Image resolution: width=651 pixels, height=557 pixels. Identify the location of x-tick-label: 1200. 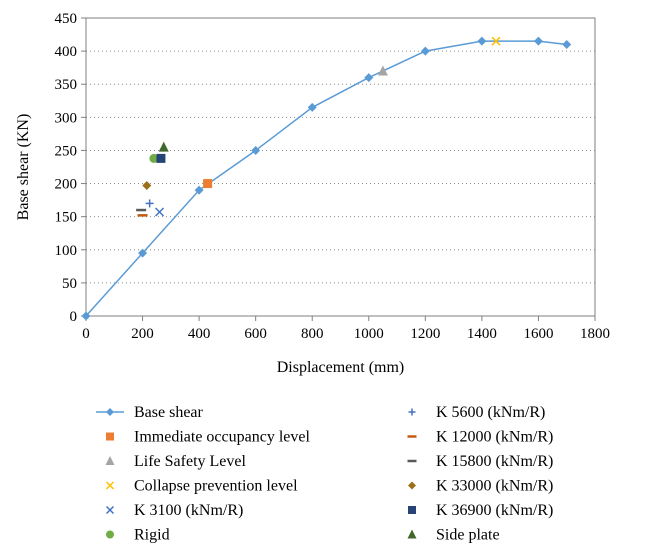
(425, 334).